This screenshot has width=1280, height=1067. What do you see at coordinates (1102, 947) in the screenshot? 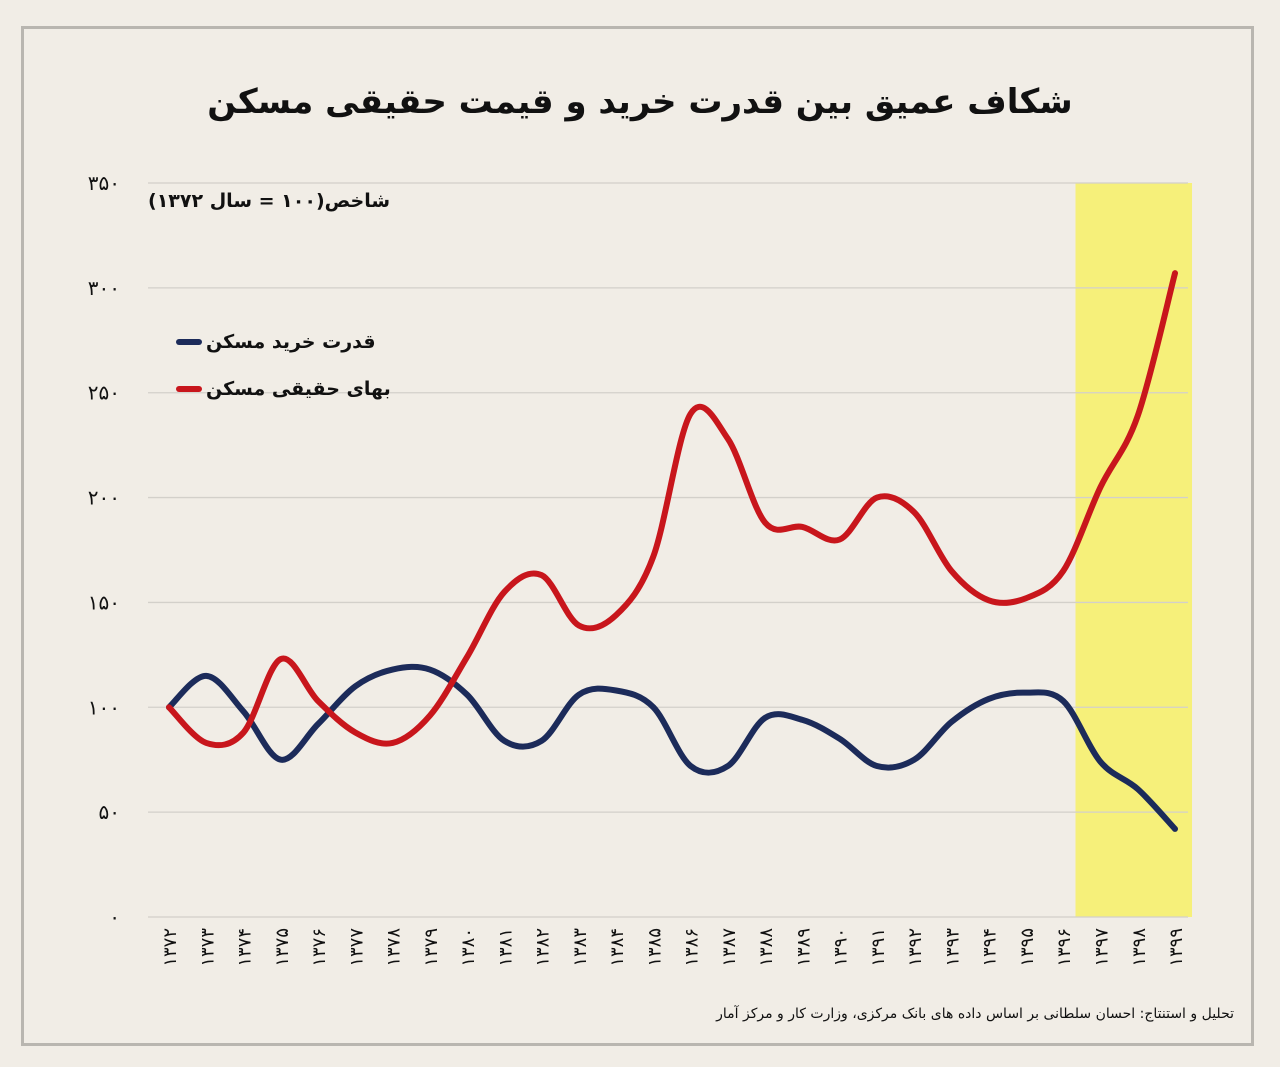
I see `x-tick-label: ۱۳۹۷` at bounding box center [1102, 947].